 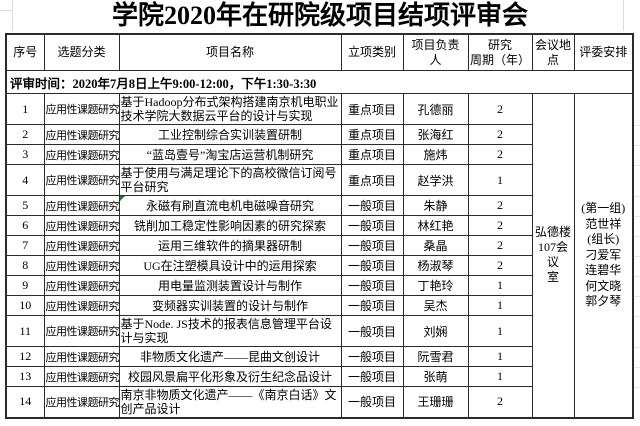 I want to click on cell-row-number: 10, so click(x=25, y=305).